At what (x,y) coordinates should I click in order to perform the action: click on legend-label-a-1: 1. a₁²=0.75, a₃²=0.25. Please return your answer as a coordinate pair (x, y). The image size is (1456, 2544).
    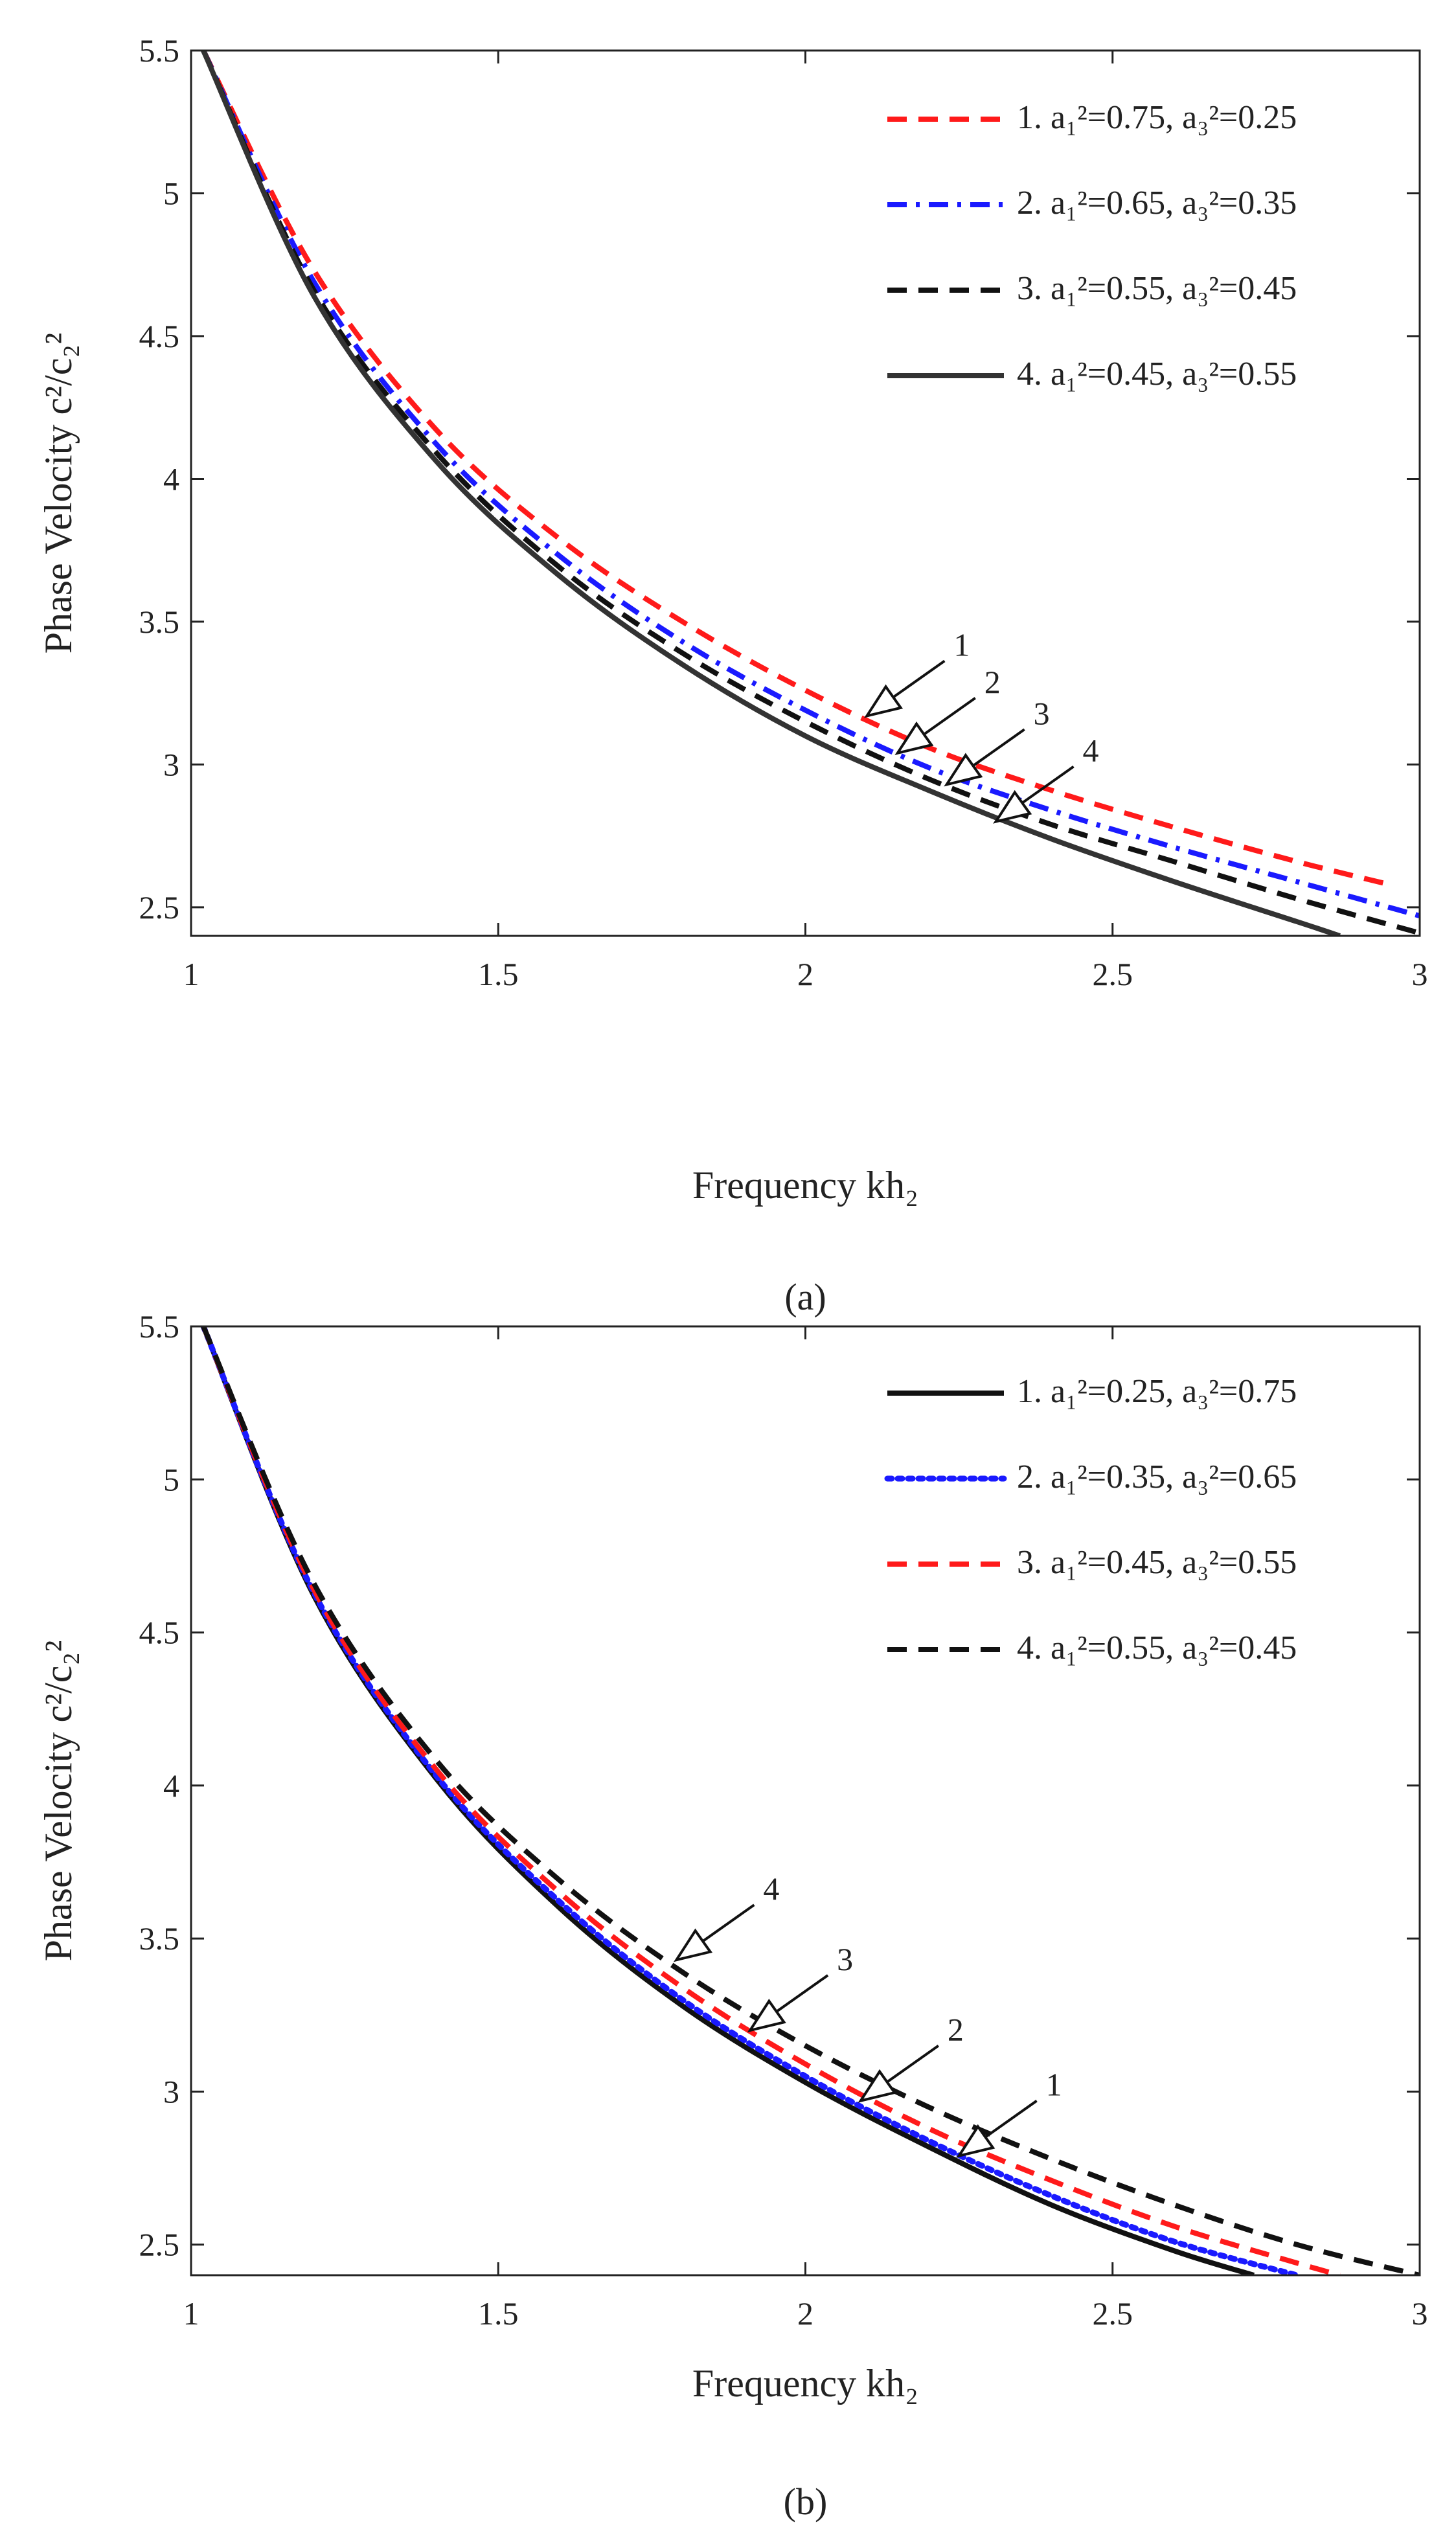
    Looking at the image, I should click on (1157, 117).